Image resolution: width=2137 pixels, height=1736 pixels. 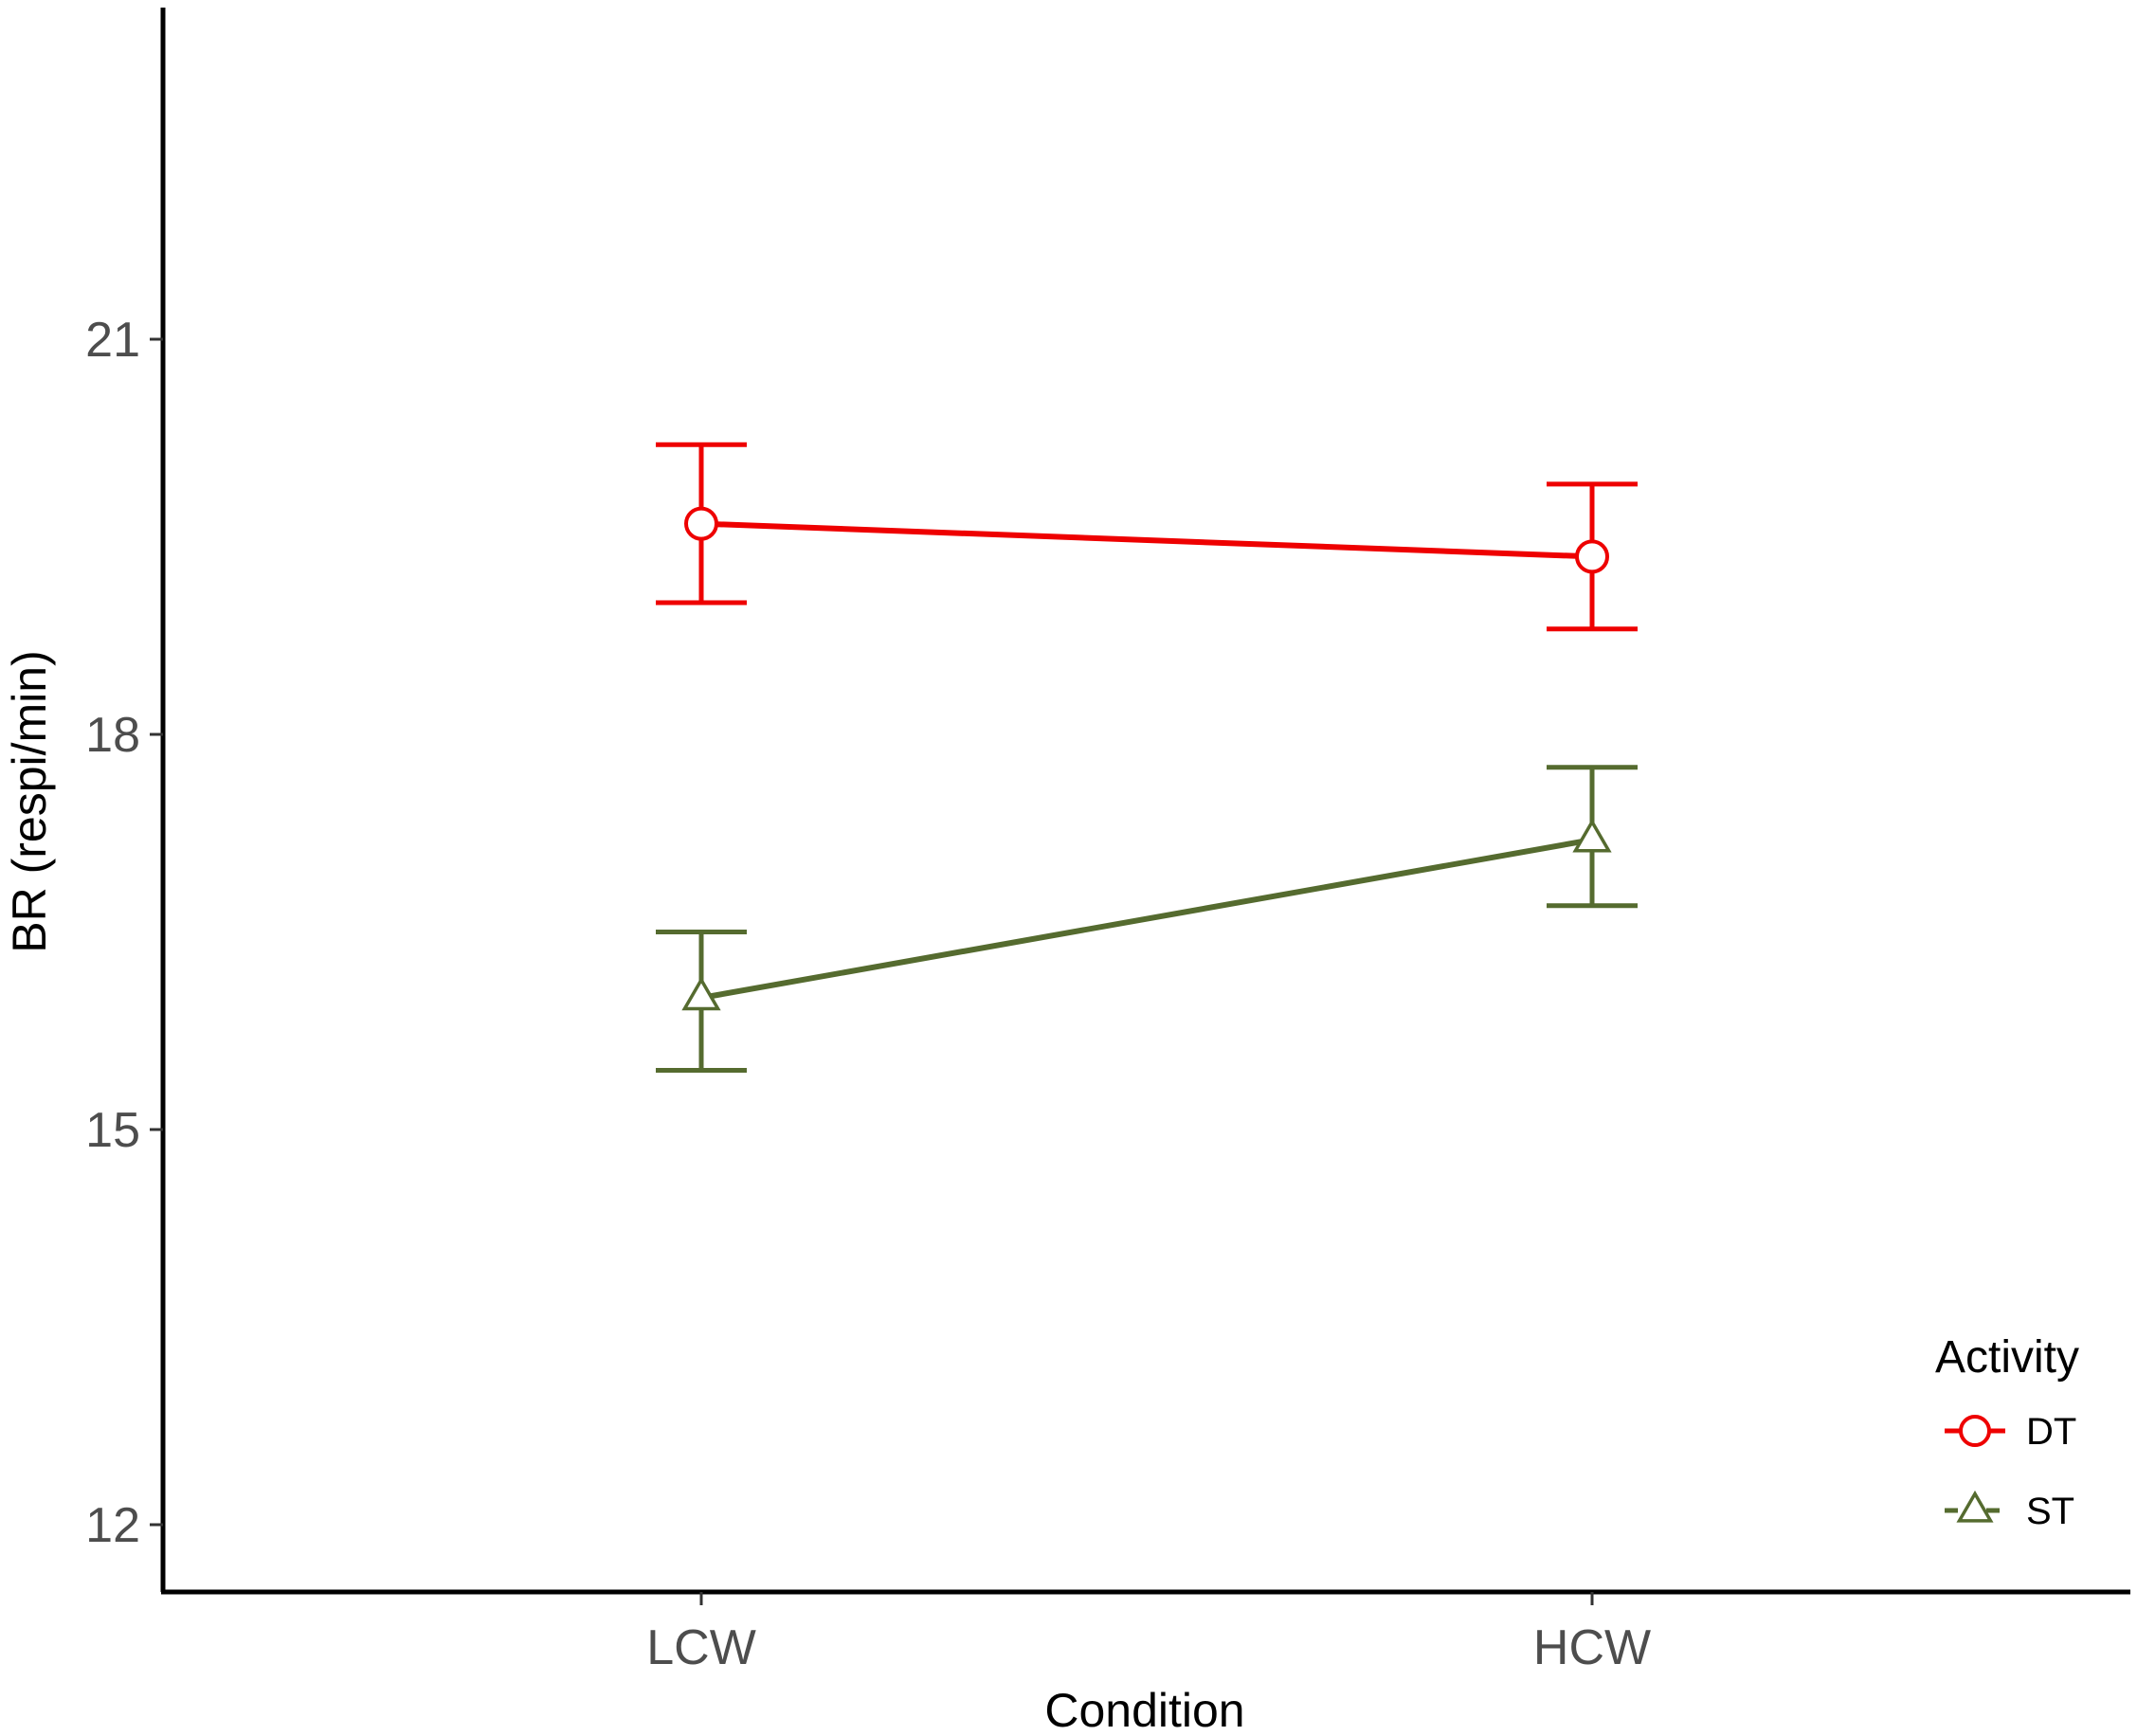 What do you see at coordinates (1592, 1647) in the screenshot?
I see `x-tick-label: HCW` at bounding box center [1592, 1647].